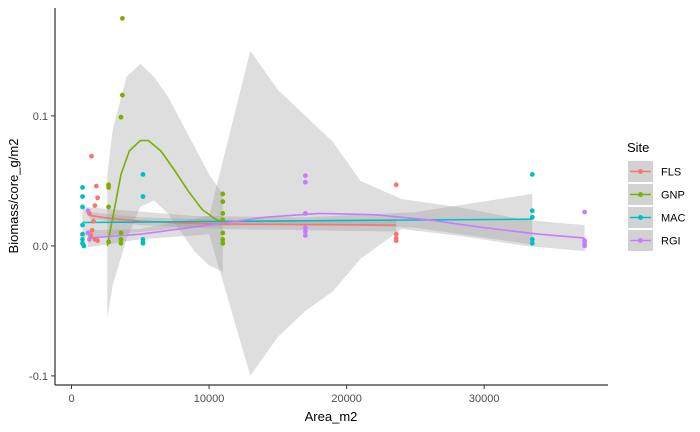  Describe the element at coordinates (673, 196) in the screenshot. I see `legend-label-gnp: GNP` at that location.